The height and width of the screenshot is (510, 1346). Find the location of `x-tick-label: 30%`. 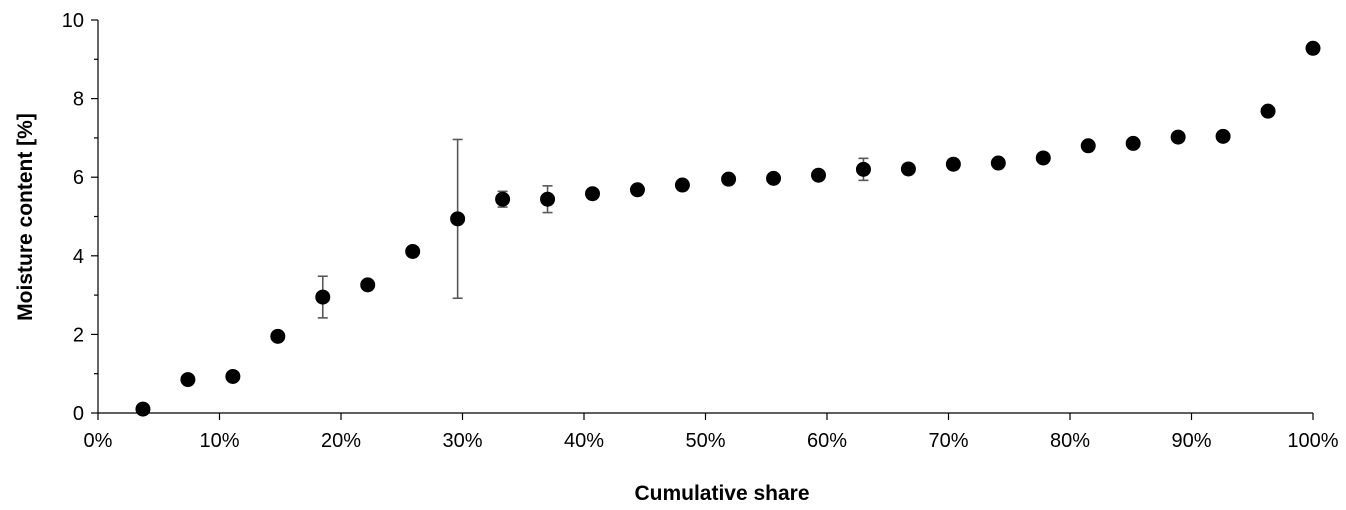

x-tick-label: 30% is located at coordinates (462, 441).